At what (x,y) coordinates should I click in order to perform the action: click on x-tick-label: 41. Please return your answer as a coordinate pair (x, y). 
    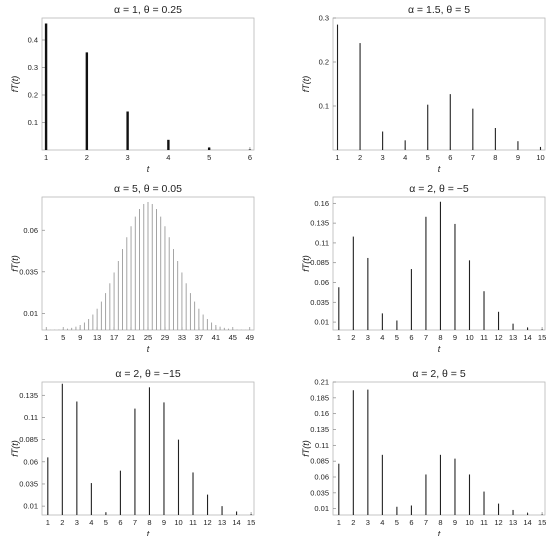
    Looking at the image, I should click on (216, 337).